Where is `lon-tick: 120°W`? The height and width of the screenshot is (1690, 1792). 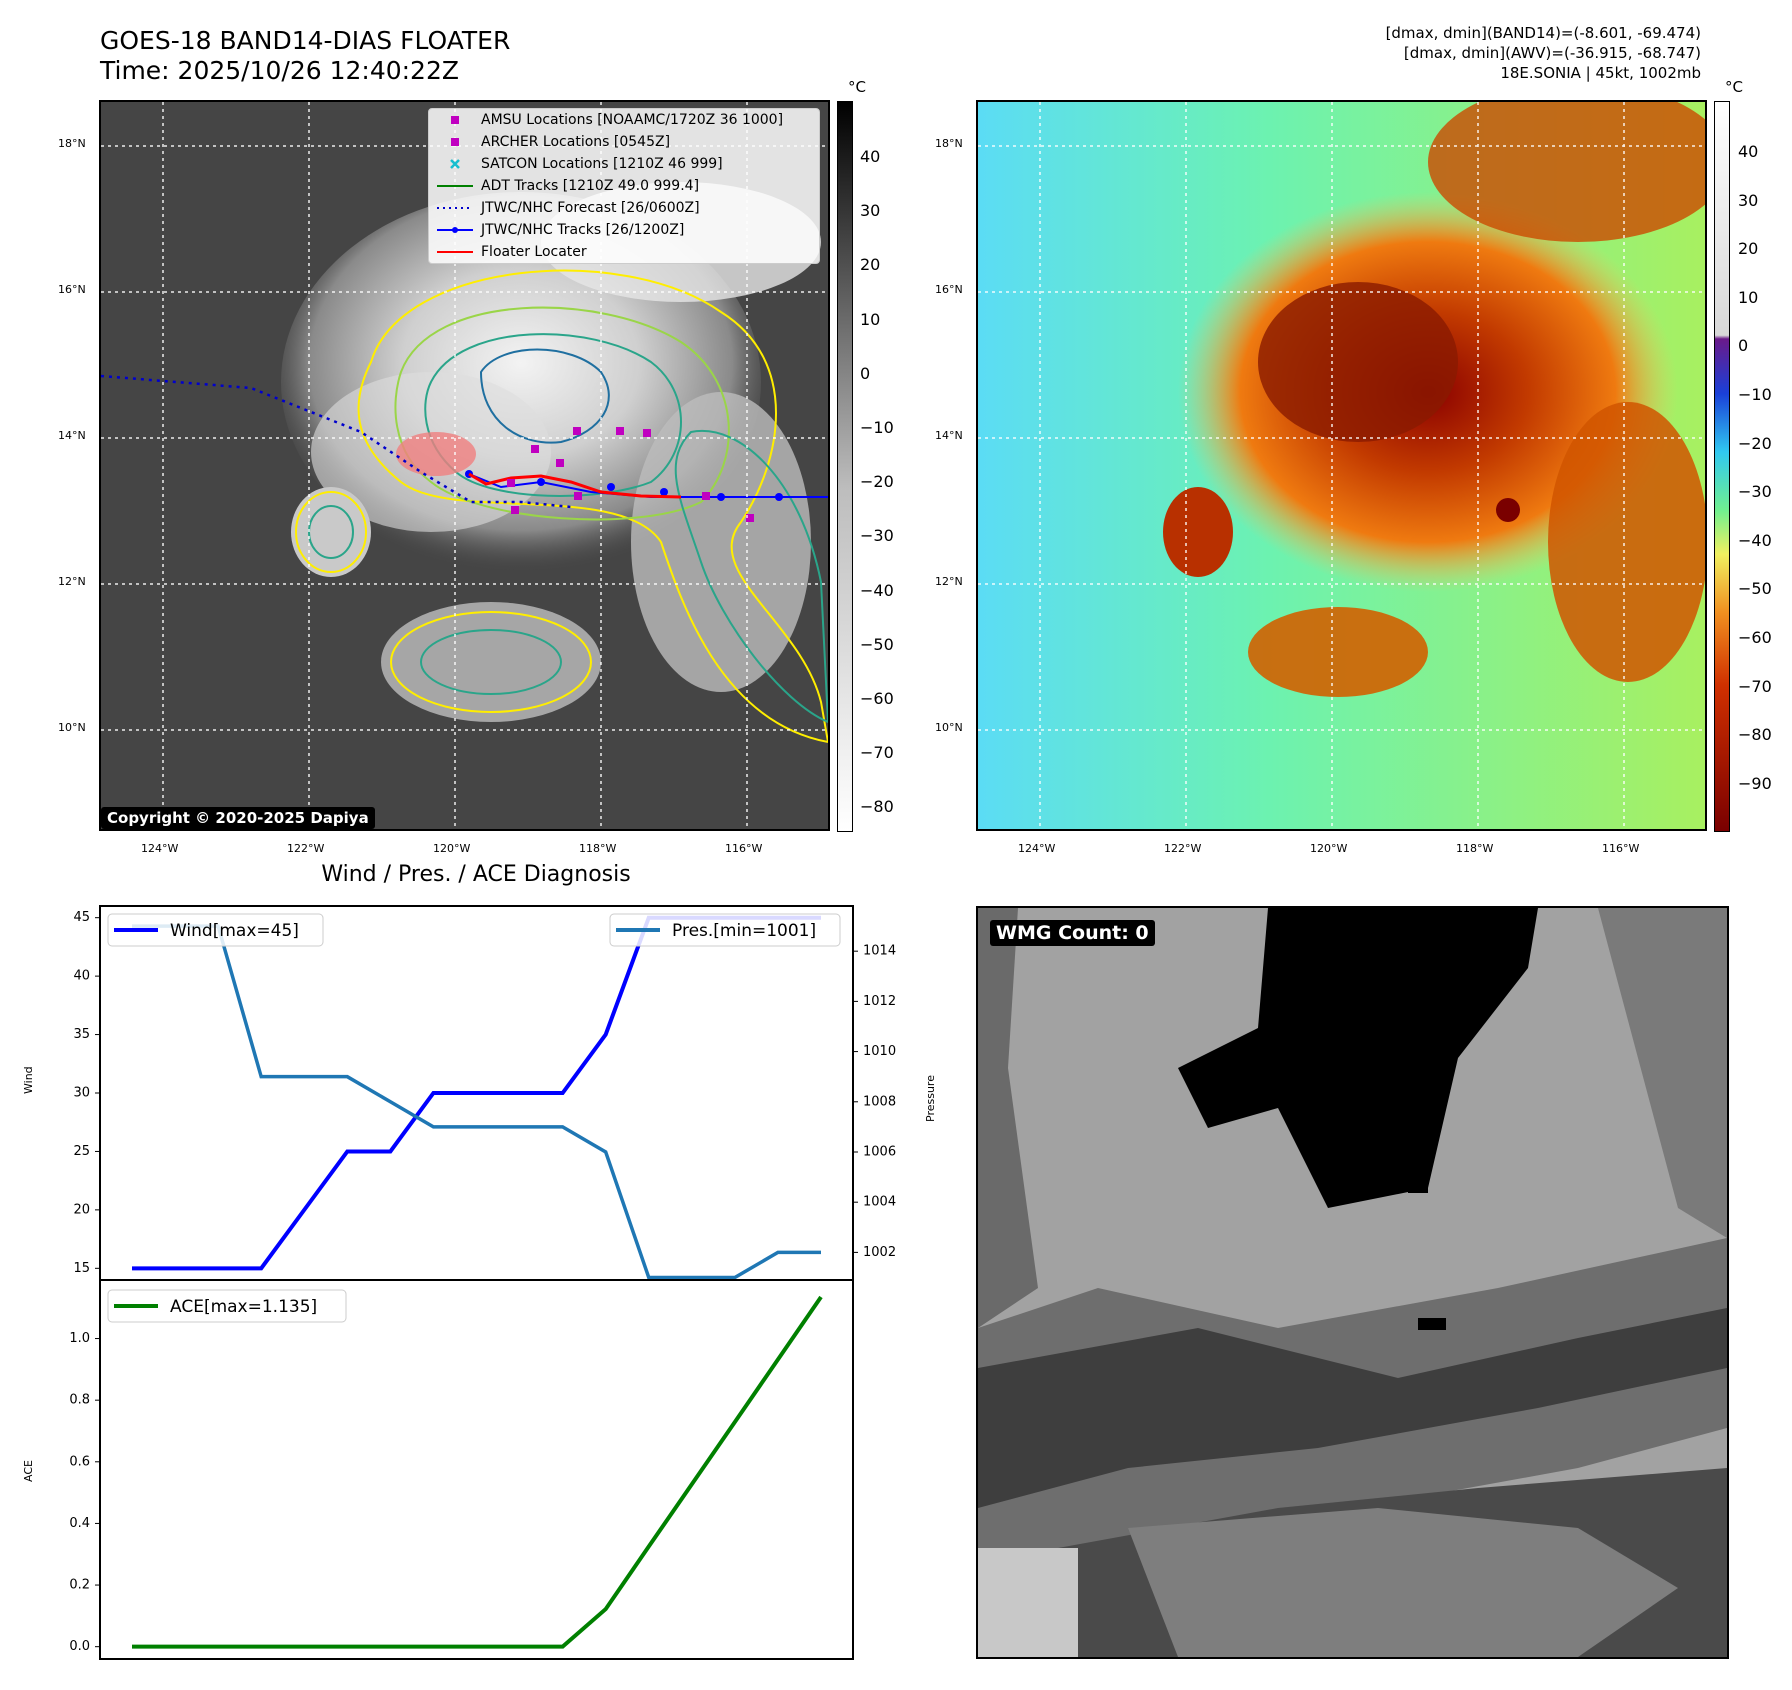 lon-tick: 120°W is located at coordinates (452, 848).